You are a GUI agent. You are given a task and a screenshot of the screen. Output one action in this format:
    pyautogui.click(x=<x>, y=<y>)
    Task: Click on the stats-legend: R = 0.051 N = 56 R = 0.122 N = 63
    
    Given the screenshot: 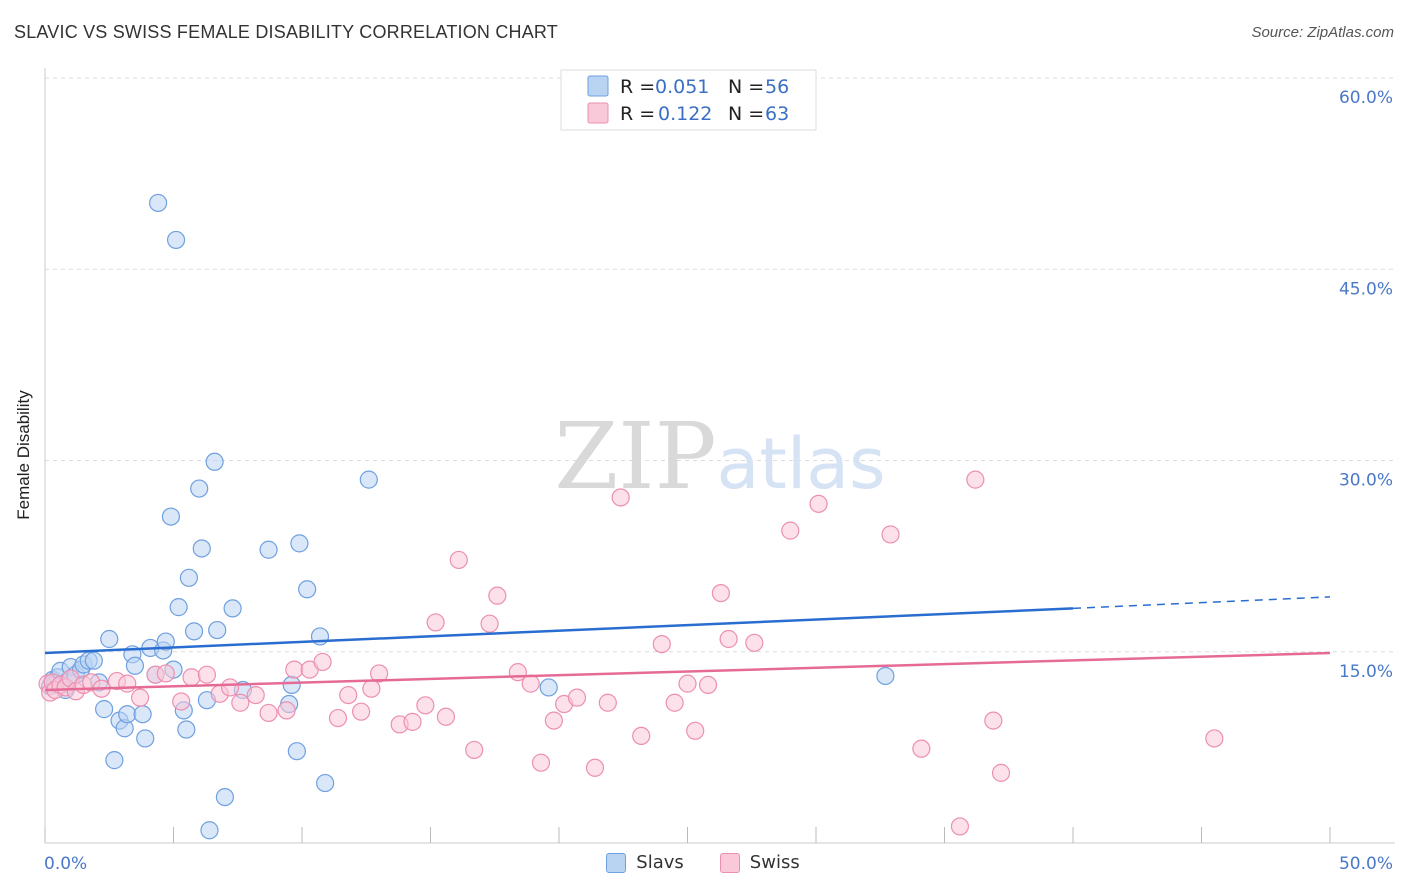 What is the action you would take?
    pyautogui.click(x=688, y=100)
    